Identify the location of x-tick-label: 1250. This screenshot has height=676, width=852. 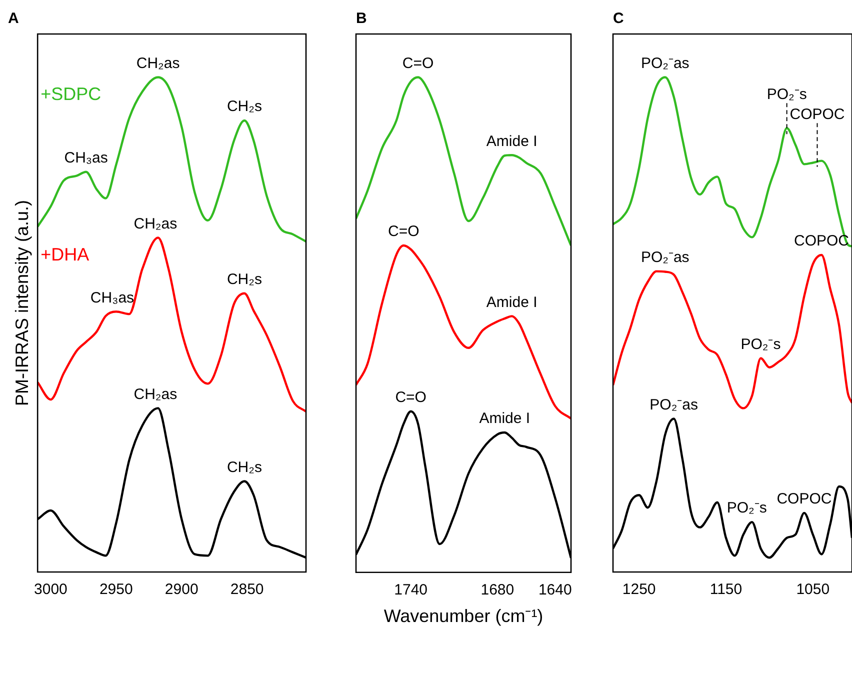
(639, 589).